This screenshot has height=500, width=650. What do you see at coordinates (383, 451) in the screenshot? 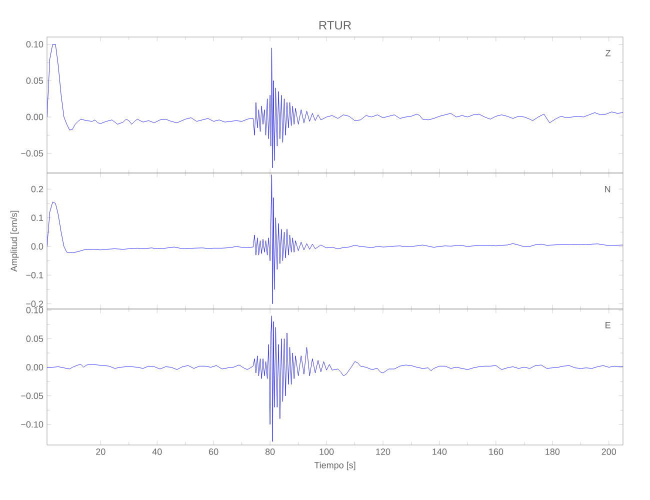
I see `x-tick-label: 120` at bounding box center [383, 451].